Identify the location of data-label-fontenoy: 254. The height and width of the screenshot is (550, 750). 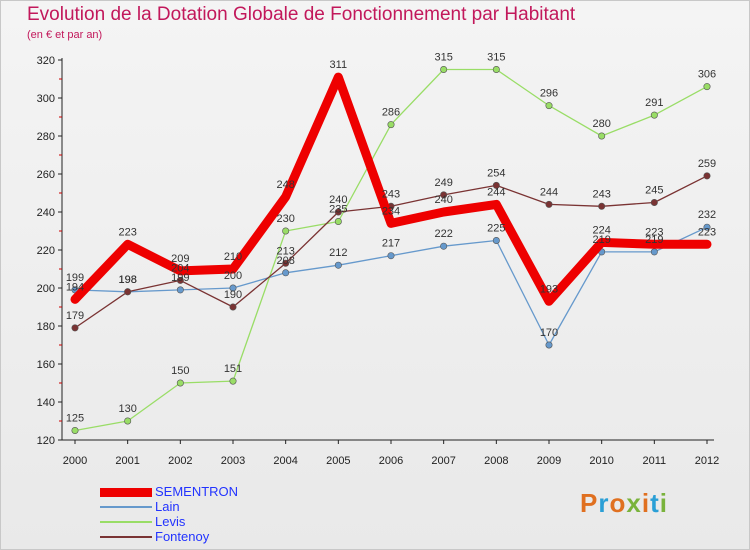
(496, 173).